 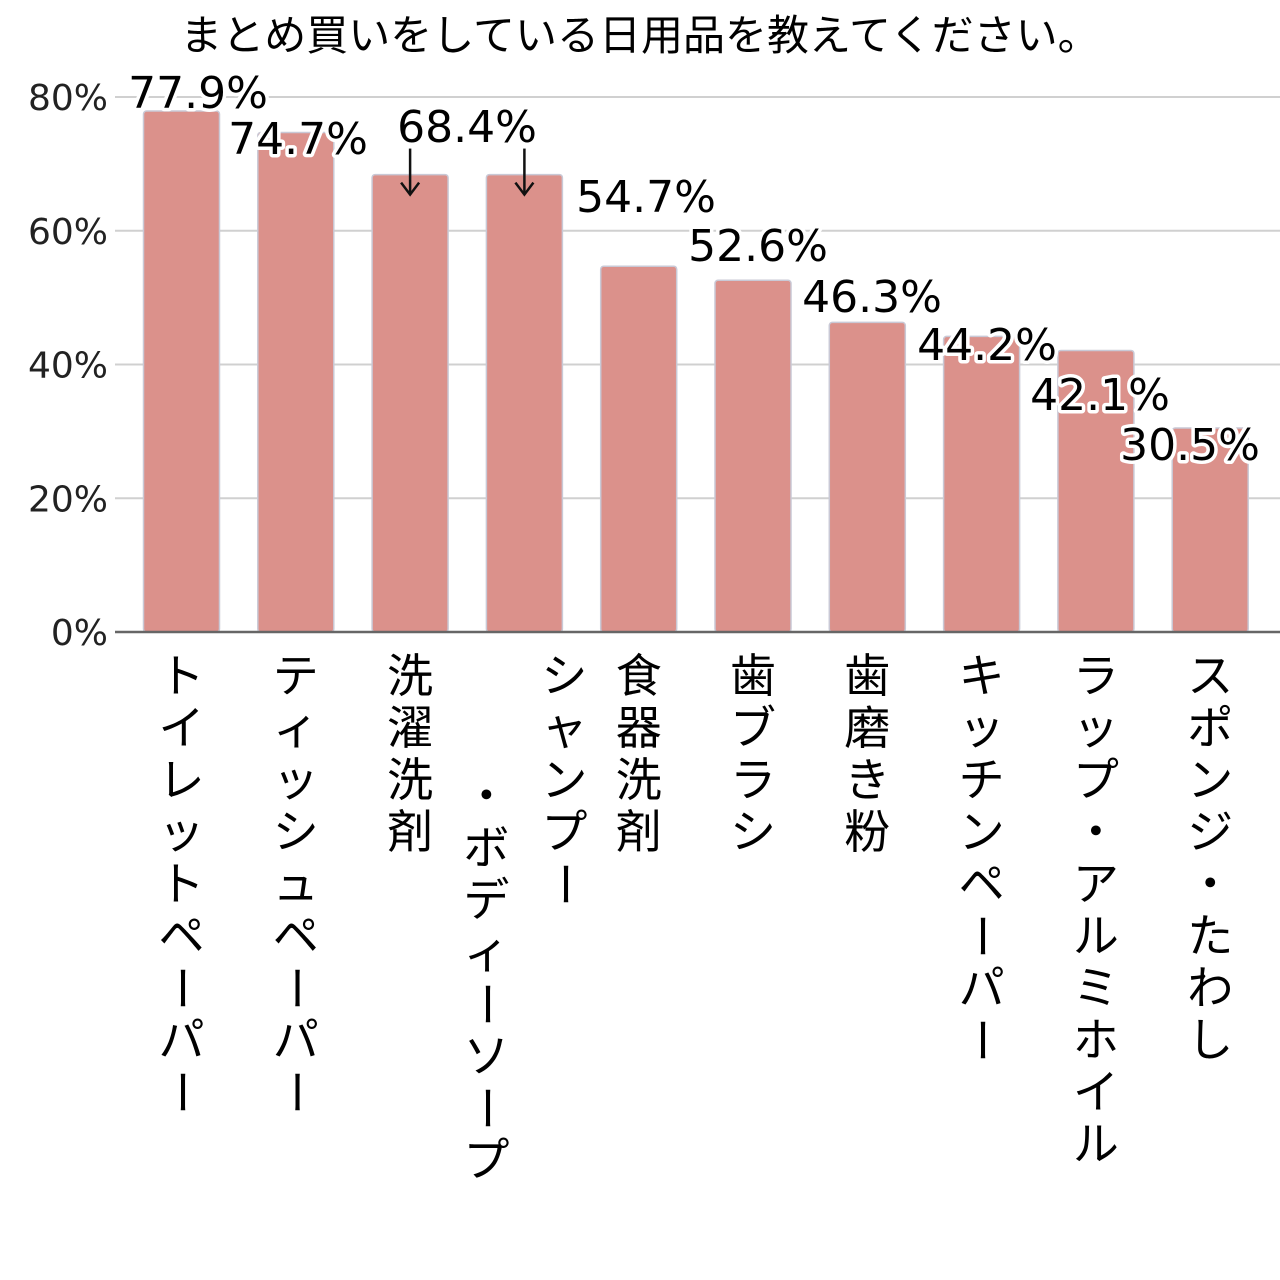 I want to click on y-tick-label: 0%, so click(x=79, y=633).